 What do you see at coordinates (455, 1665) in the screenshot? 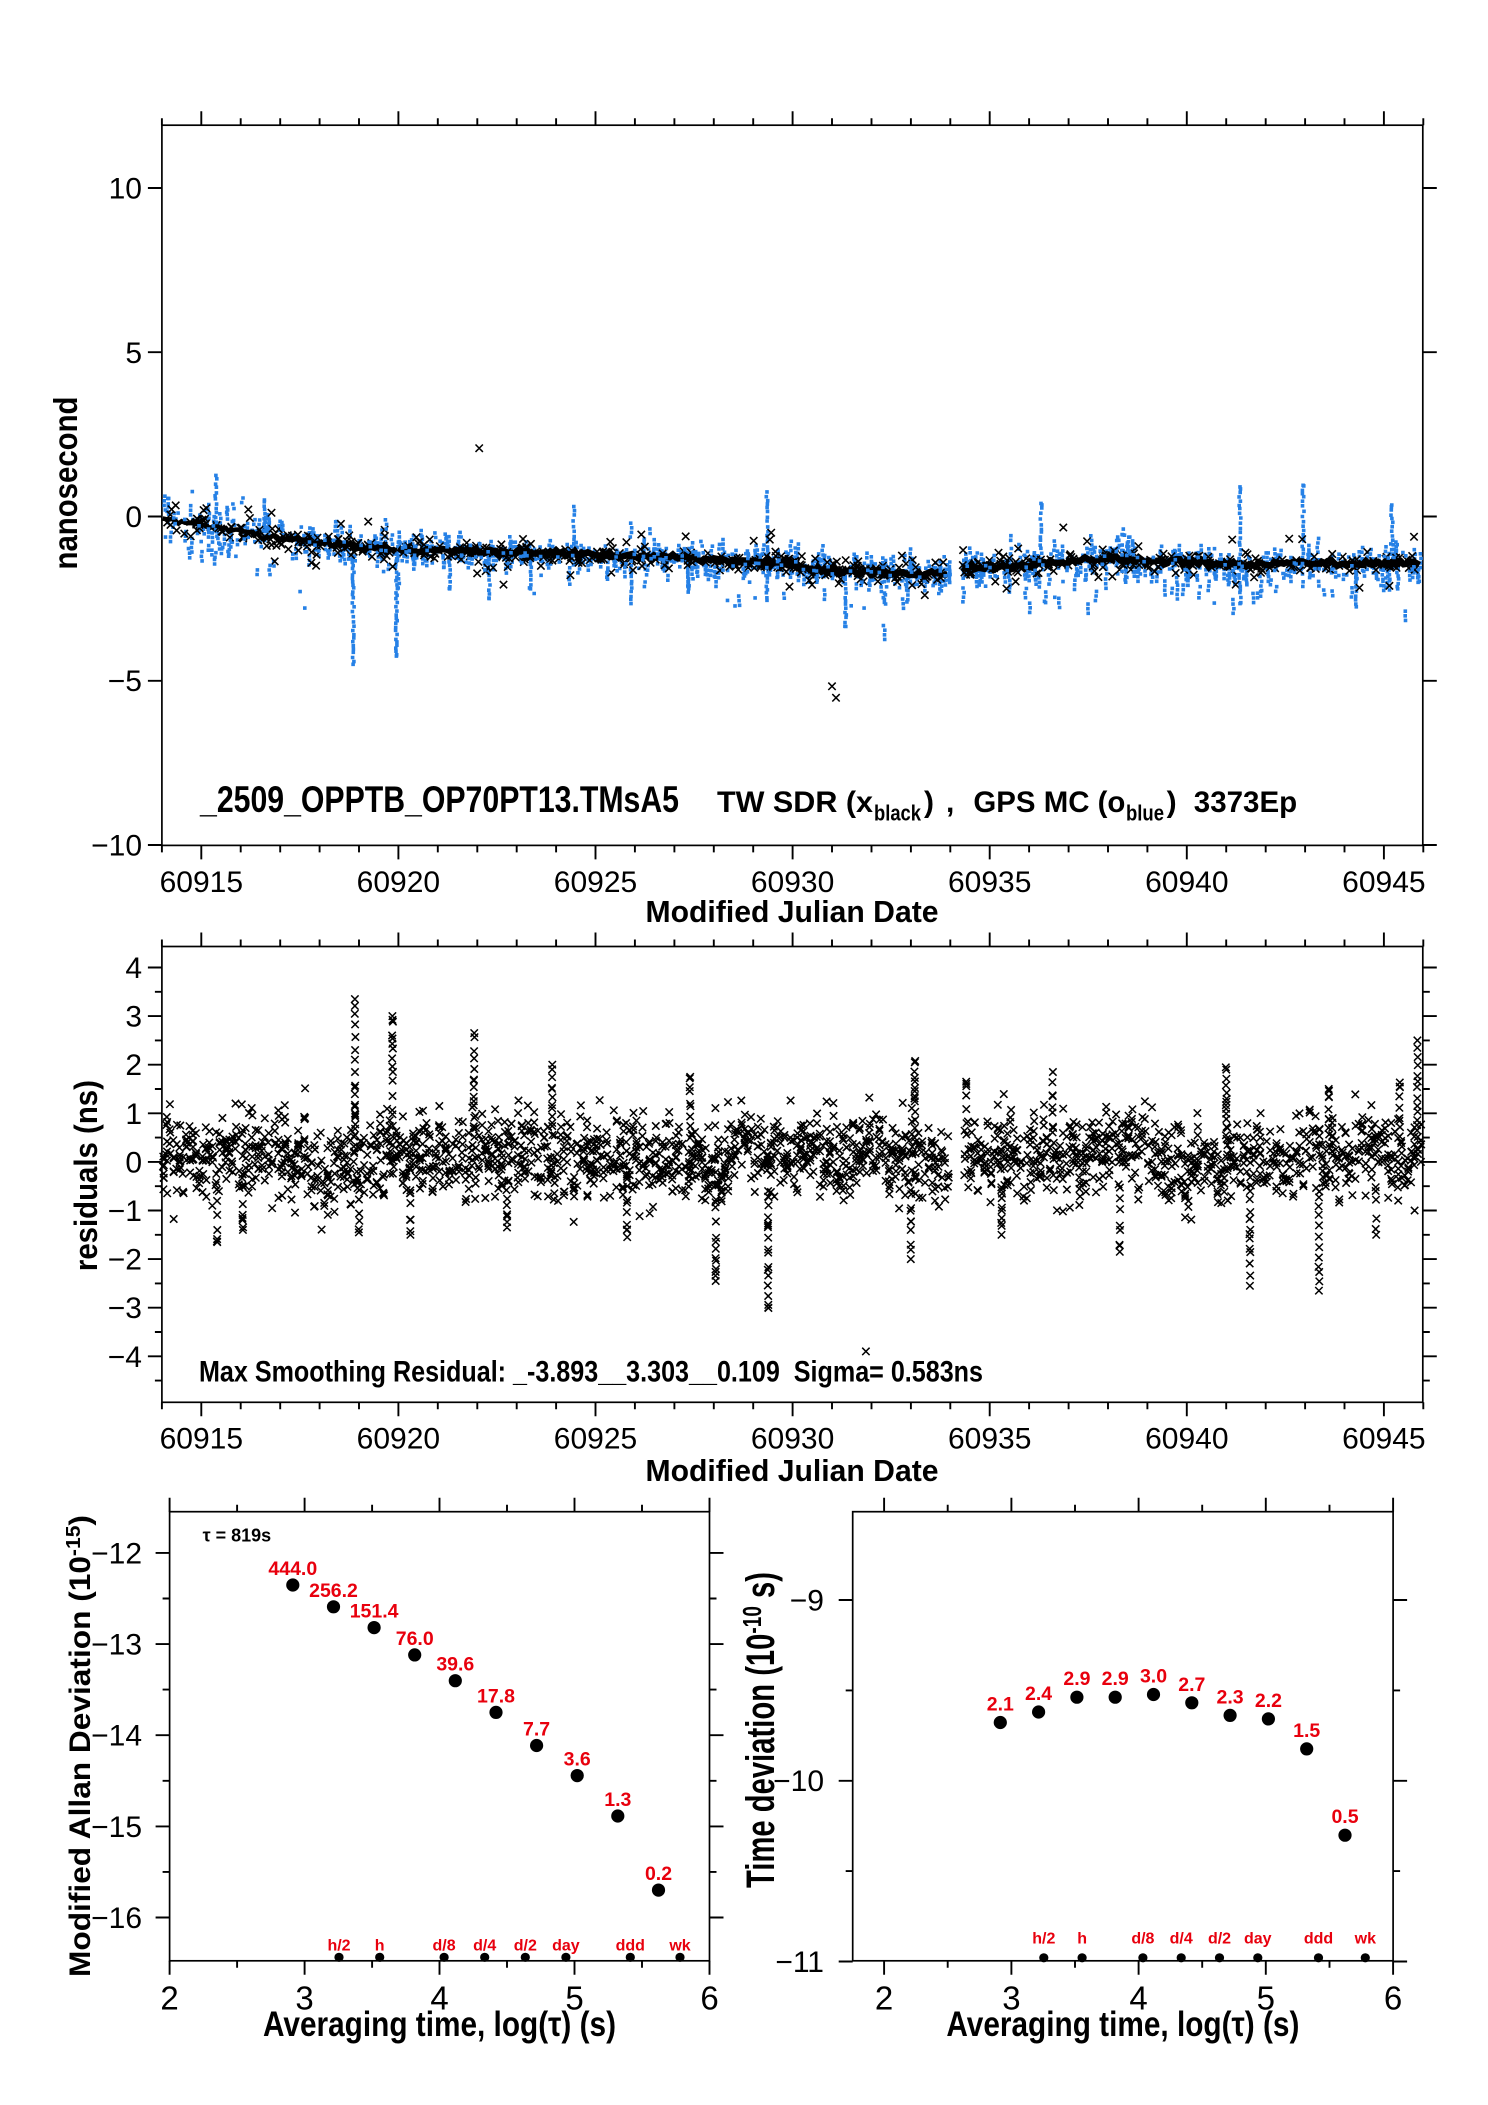
I see `svg-text: 39.6` at bounding box center [455, 1665].